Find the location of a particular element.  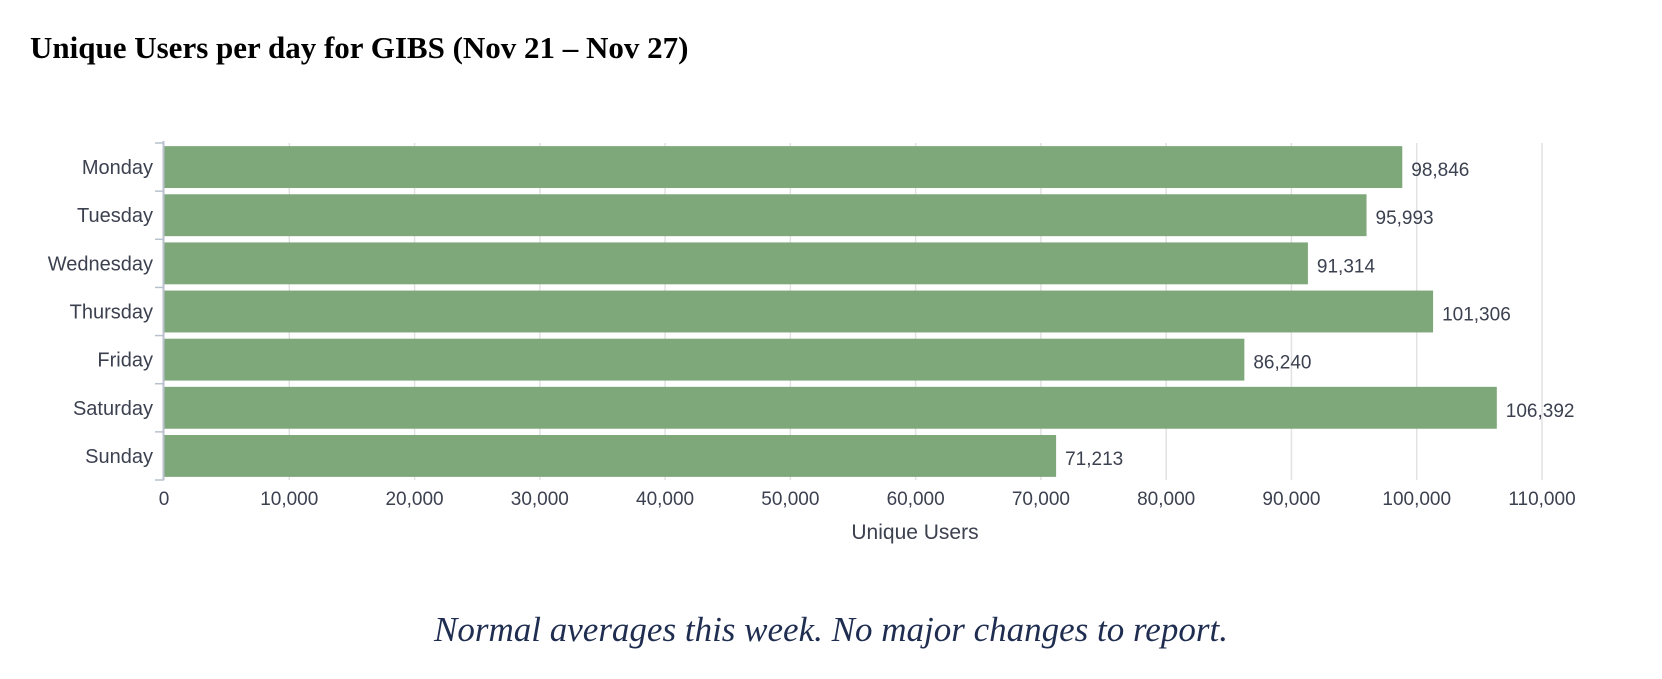

x-tick-label: 100,000 is located at coordinates (1416, 499).